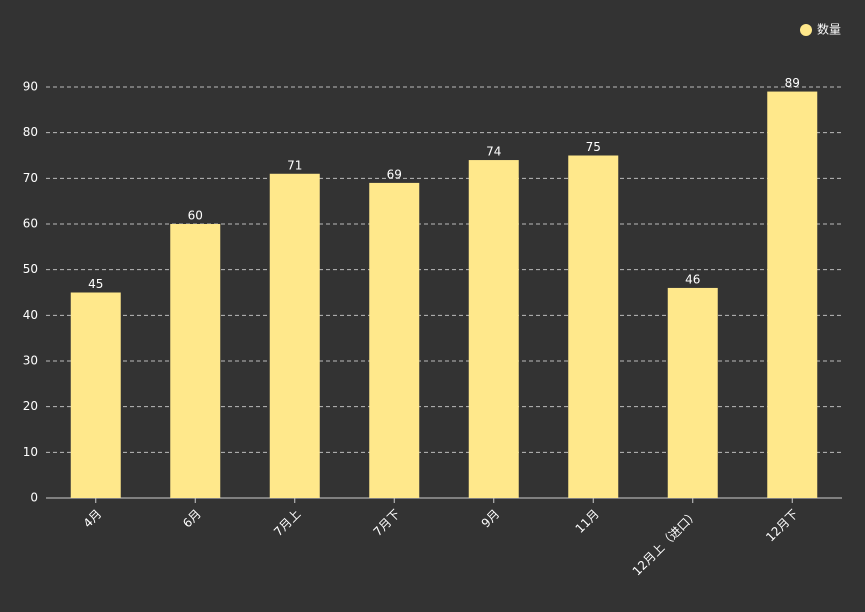 The image size is (865, 612). Describe the element at coordinates (30, 269) in the screenshot. I see `y-tick-label: 50` at that location.